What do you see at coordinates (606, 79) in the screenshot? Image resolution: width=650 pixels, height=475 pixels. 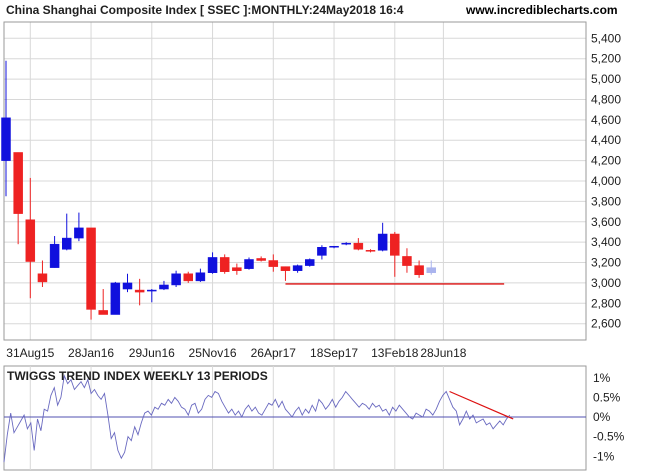 I see `price-y-tick-label: 5,000` at bounding box center [606, 79].